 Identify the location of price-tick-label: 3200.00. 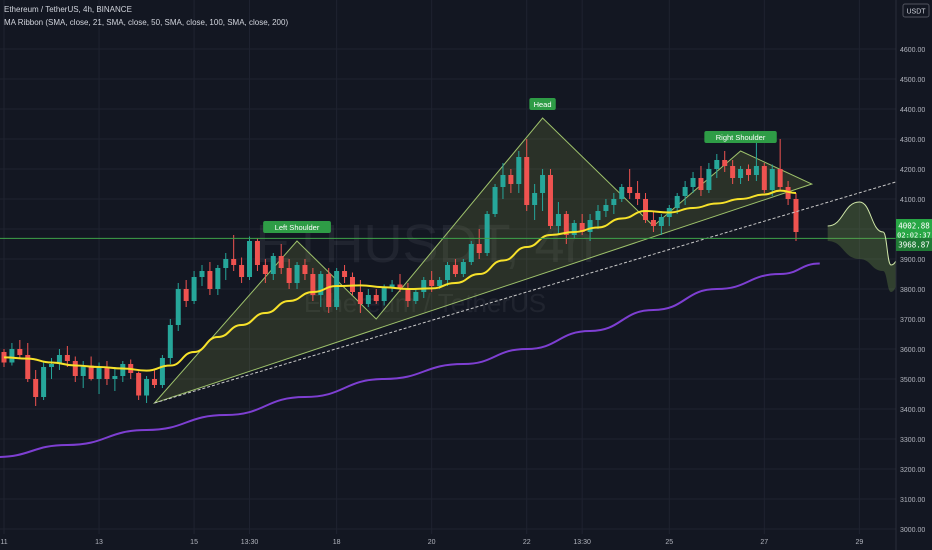
(912, 470).